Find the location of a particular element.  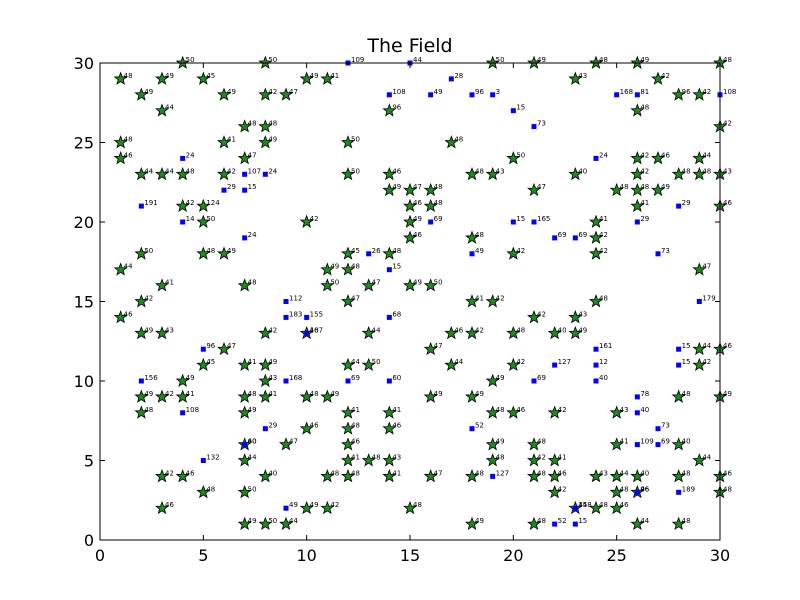

point-label: 50 is located at coordinates (210, 219).